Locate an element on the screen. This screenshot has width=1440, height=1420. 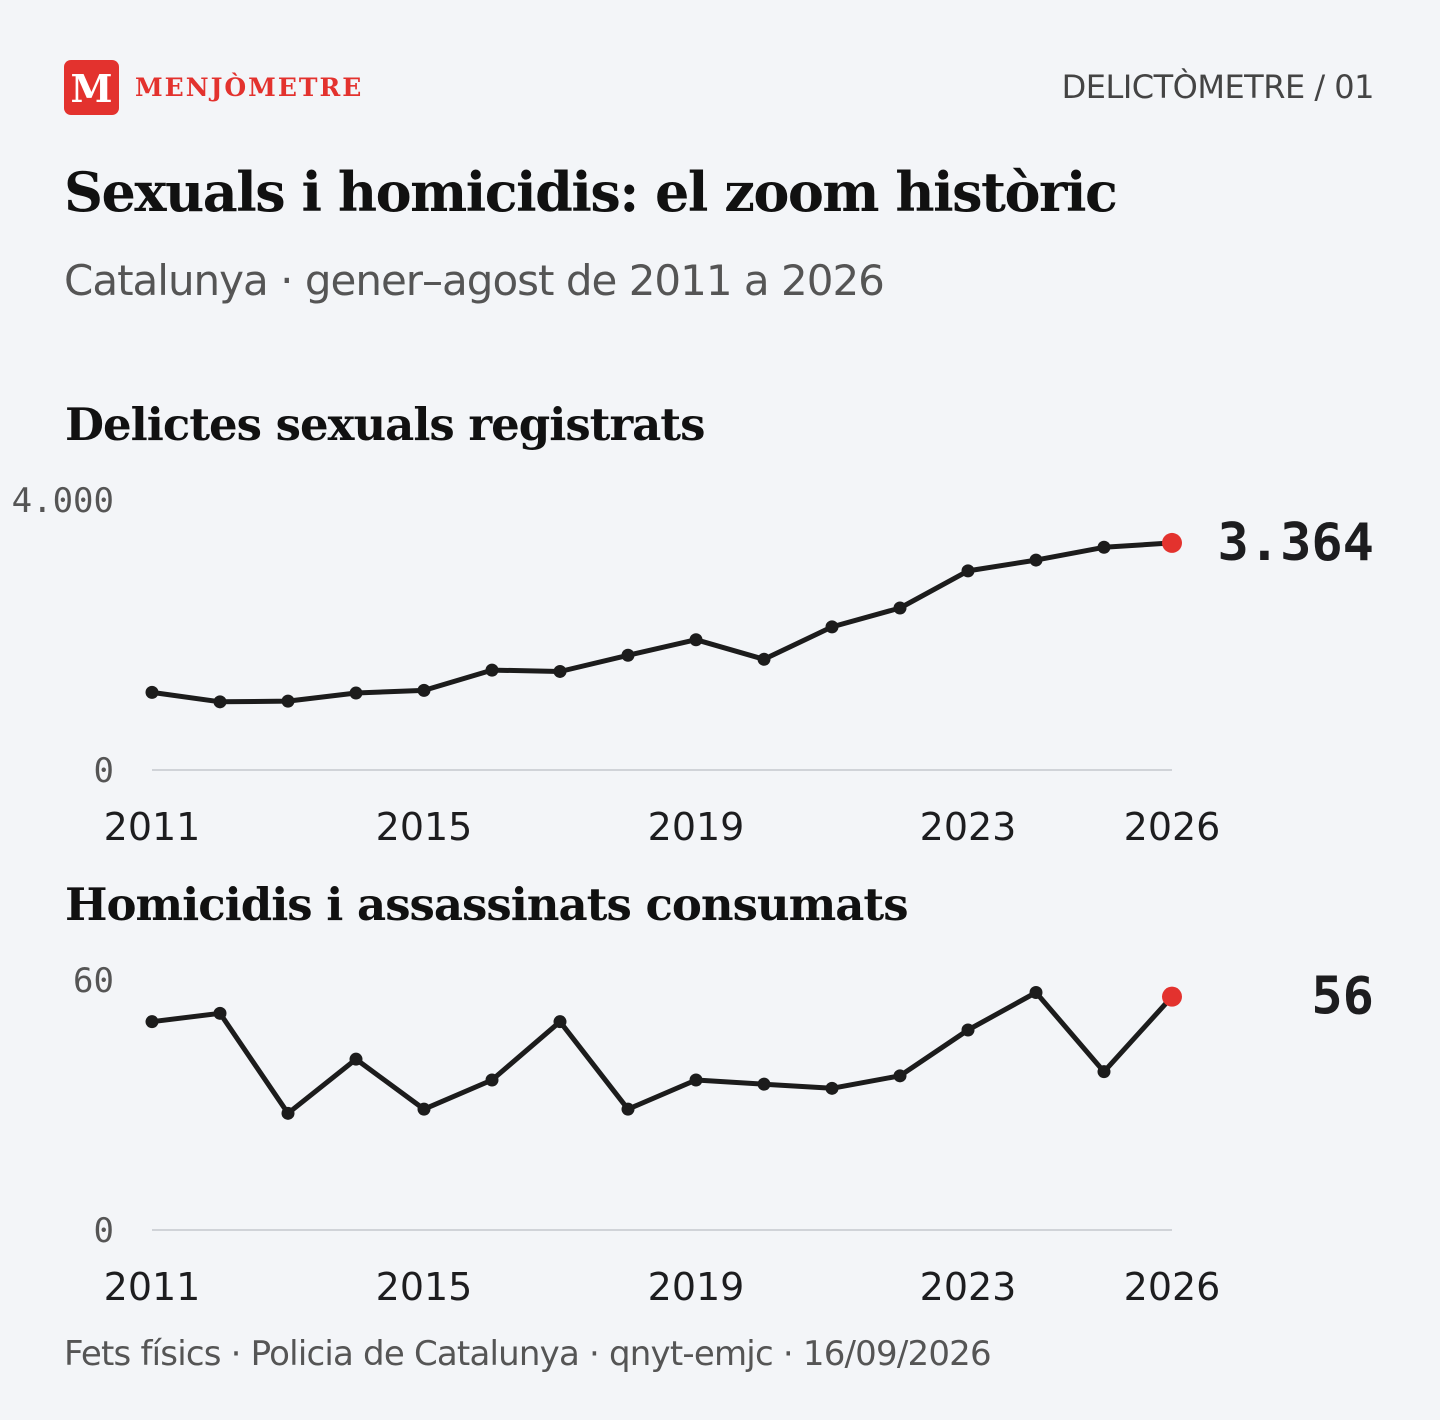
series-tag: DELICTÒMETRE / 01 is located at coordinates (1218, 87).